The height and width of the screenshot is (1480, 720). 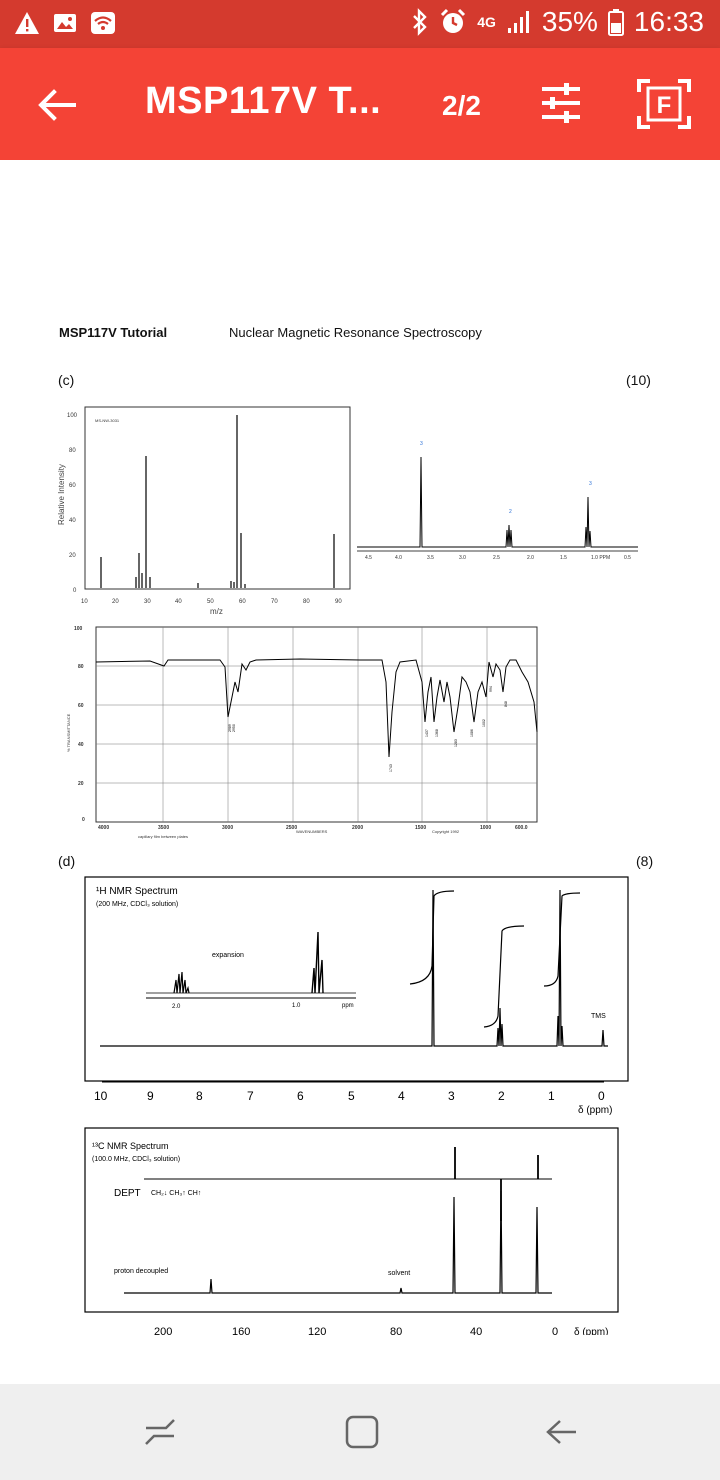 I want to click on h-axis-tick: 6, so click(x=300, y=1096).